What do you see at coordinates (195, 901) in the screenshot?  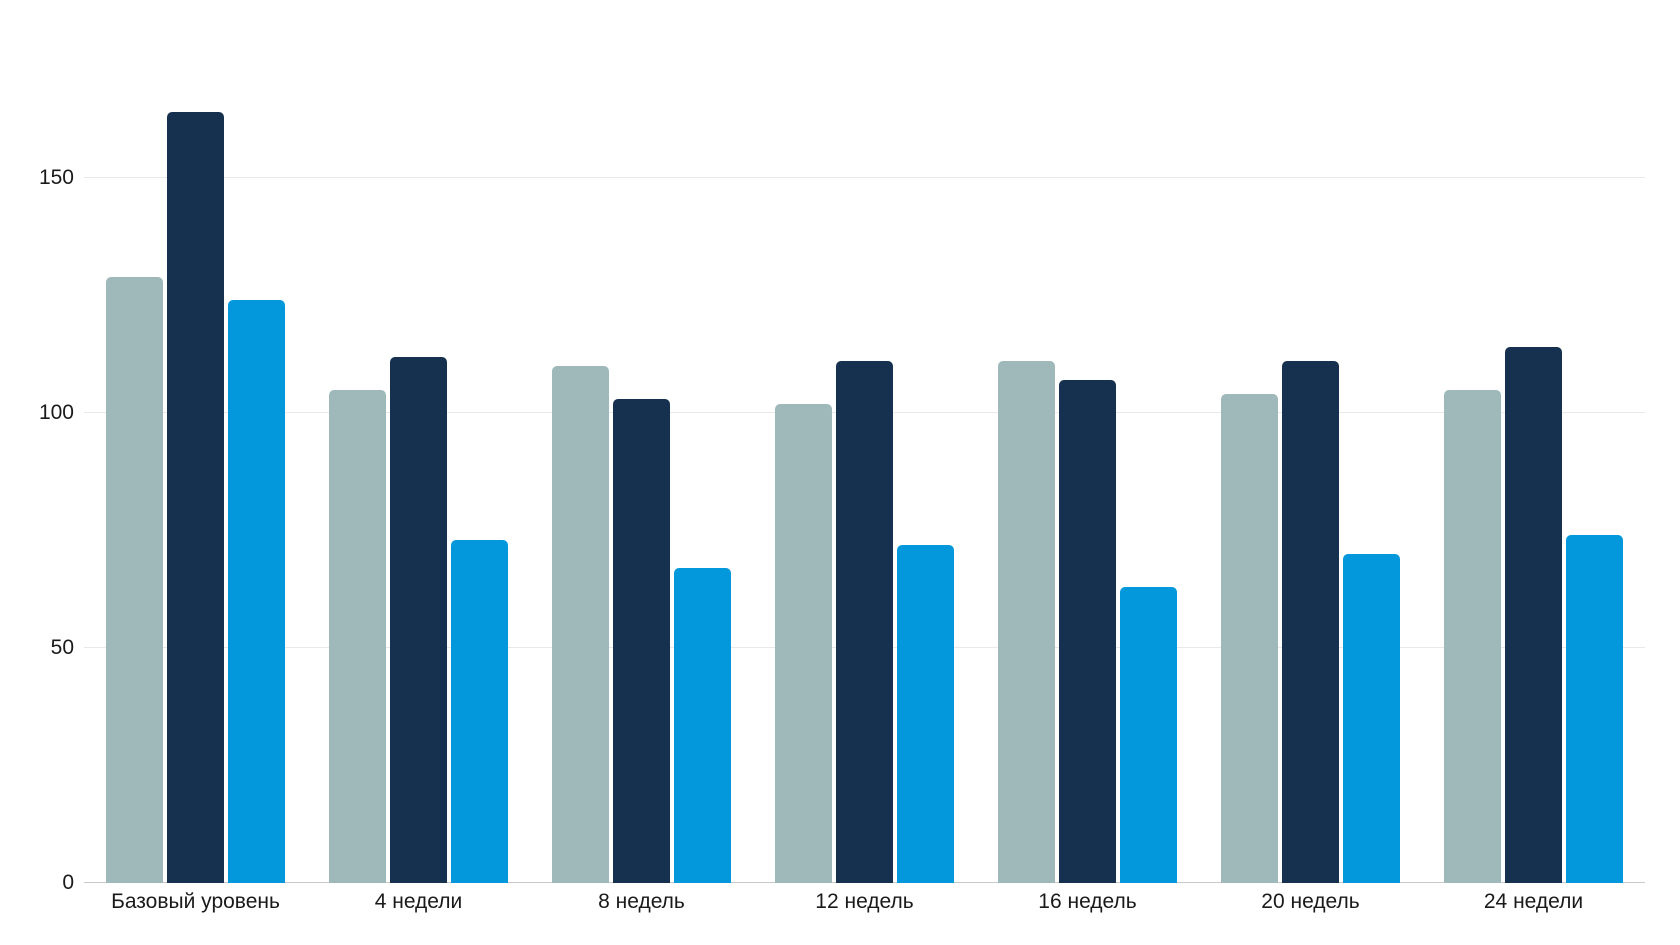 I see `x-axis-label: Базовый уровень` at bounding box center [195, 901].